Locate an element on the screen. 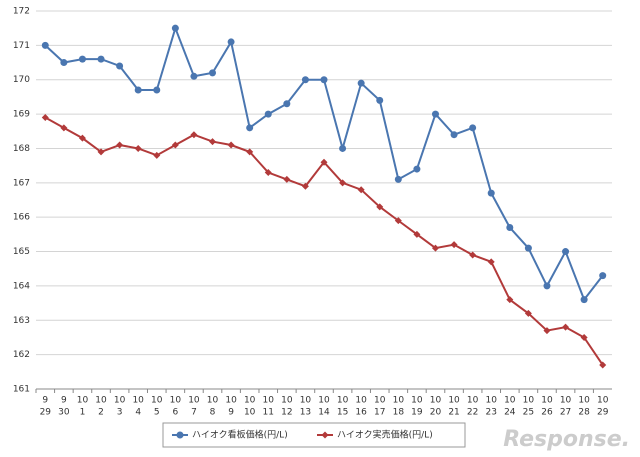 The image size is (640, 457). y-tick-label: 168 is located at coordinates (21, 149).